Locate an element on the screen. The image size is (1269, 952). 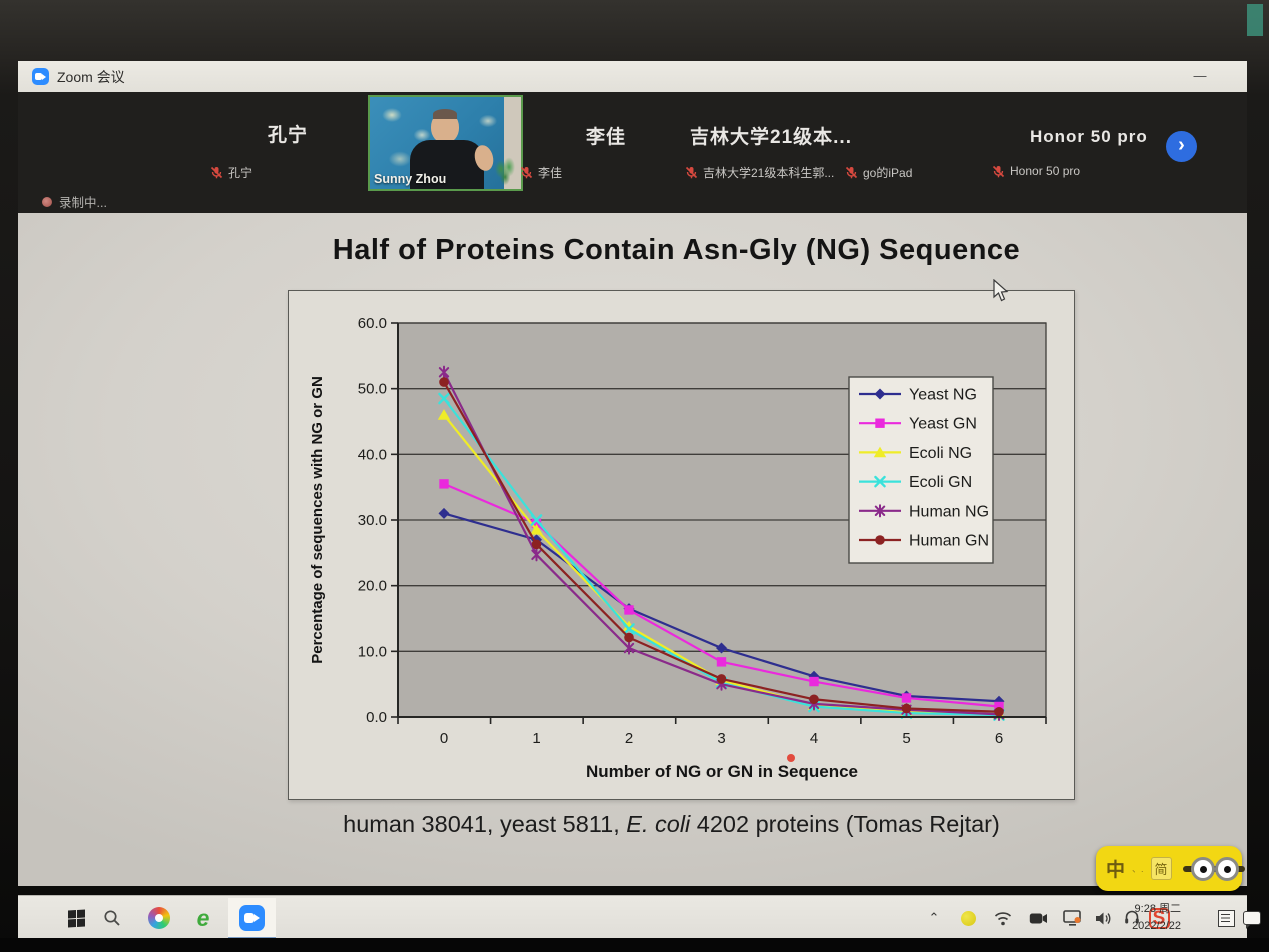
screen-glare is located at coordinates (1255, 20).